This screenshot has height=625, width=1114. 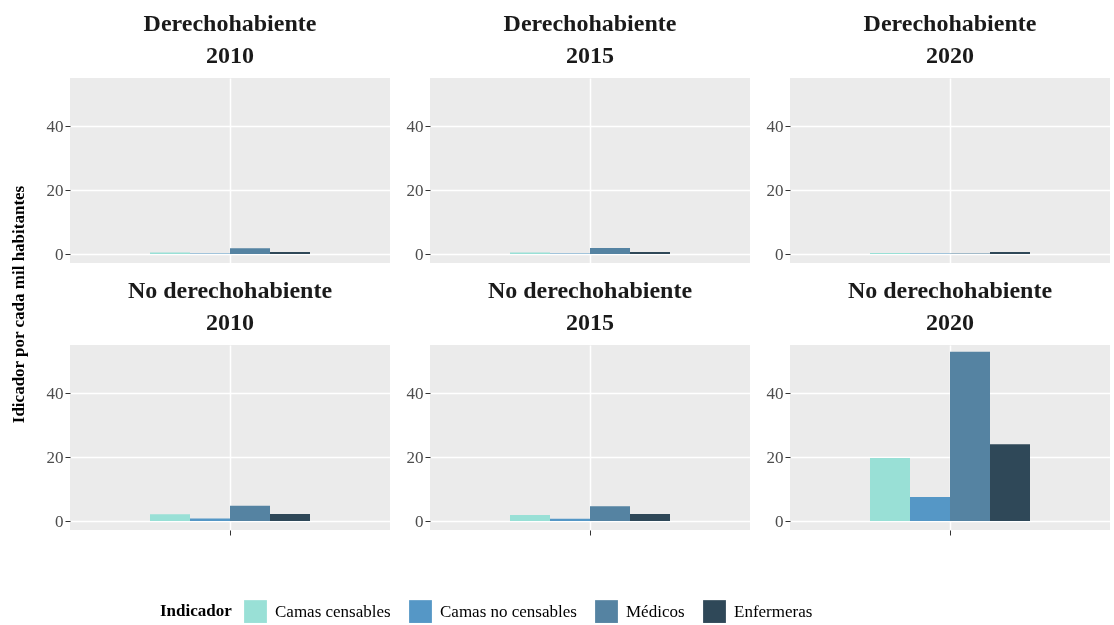 What do you see at coordinates (333, 611) in the screenshot?
I see `legend-label: Camas censables` at bounding box center [333, 611].